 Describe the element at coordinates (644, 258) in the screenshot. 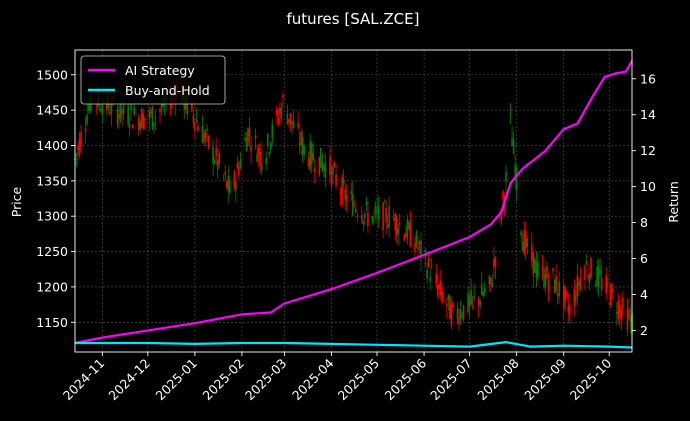

I see `y-tick-label-right: 6` at that location.